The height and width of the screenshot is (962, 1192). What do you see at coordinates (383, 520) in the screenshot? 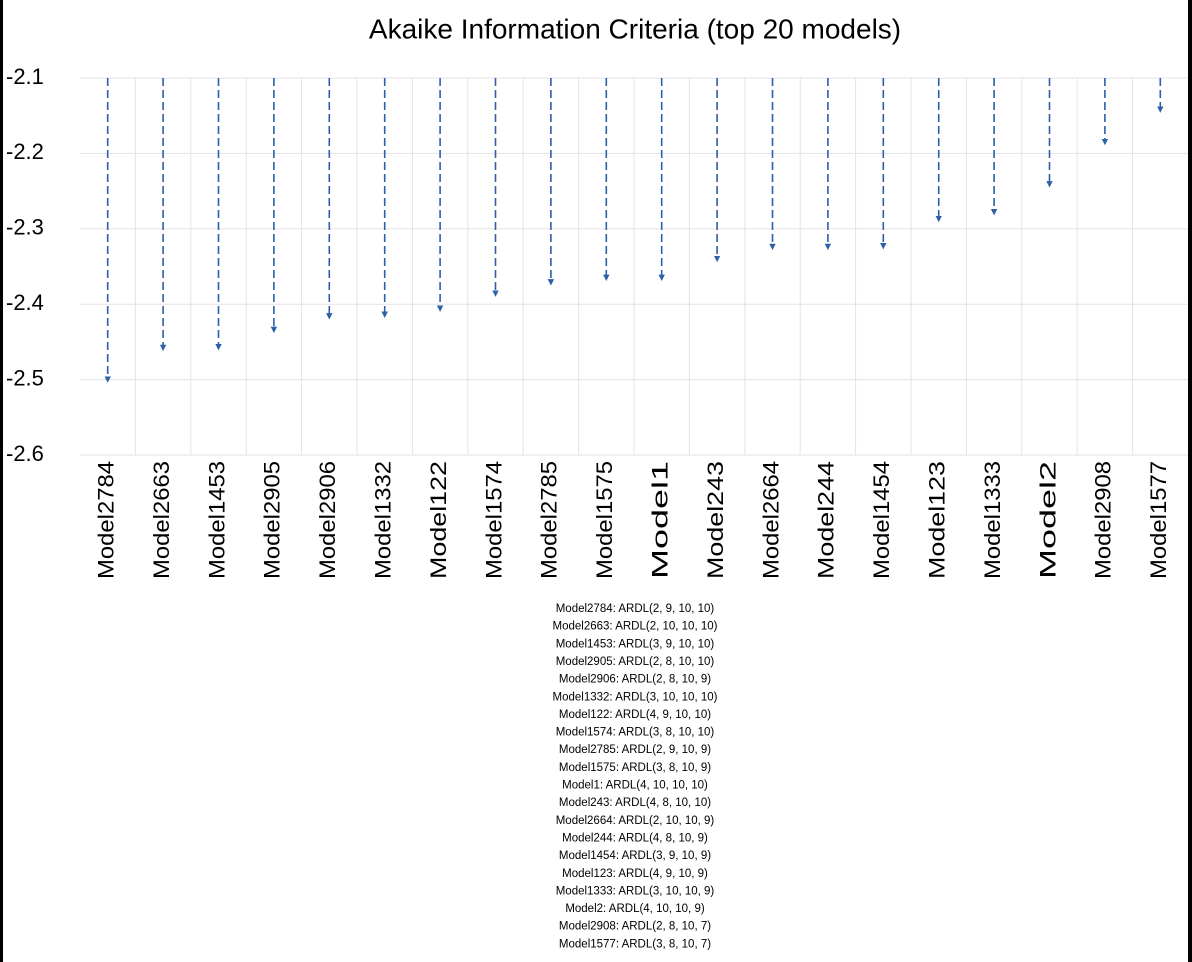
I see `x-tick-label: Model1332` at bounding box center [383, 520].